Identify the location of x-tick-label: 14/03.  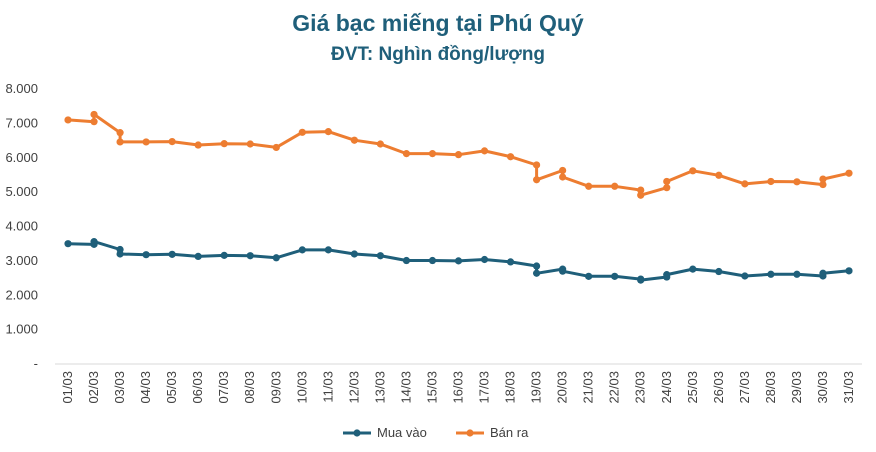
(405, 387).